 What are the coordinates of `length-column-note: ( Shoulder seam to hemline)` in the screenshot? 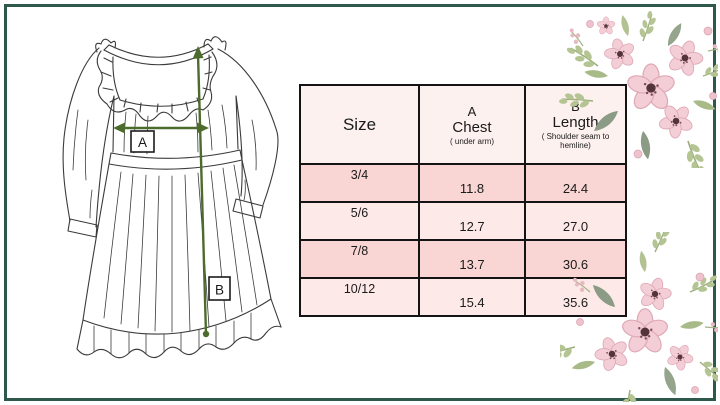 It's located at (575, 141).